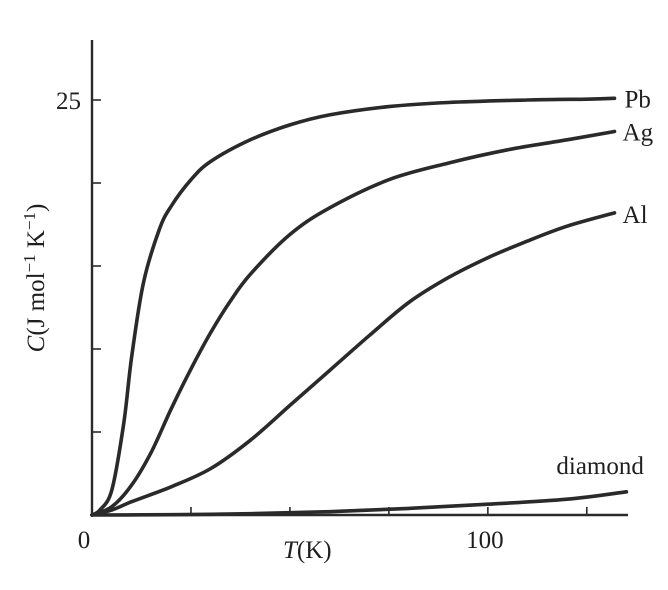 The image size is (668, 590). What do you see at coordinates (36, 242) in the screenshot?
I see `y-axis-unit-b: K` at bounding box center [36, 242].